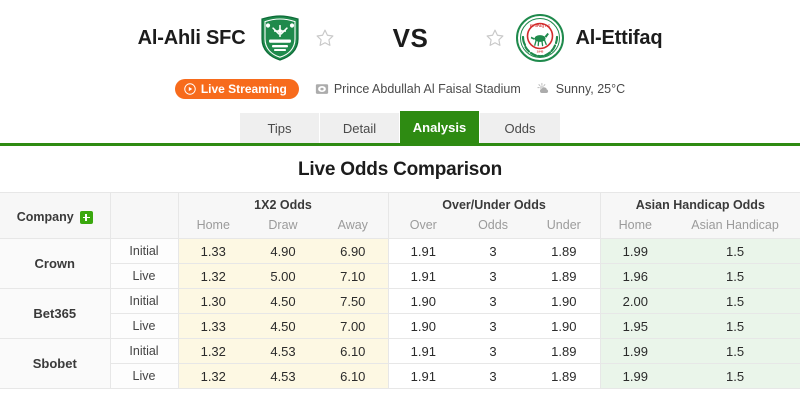 The width and height of the screenshot is (800, 400). Describe the element at coordinates (400, 169) in the screenshot. I see `page-title: Live Odds Comparison` at that location.